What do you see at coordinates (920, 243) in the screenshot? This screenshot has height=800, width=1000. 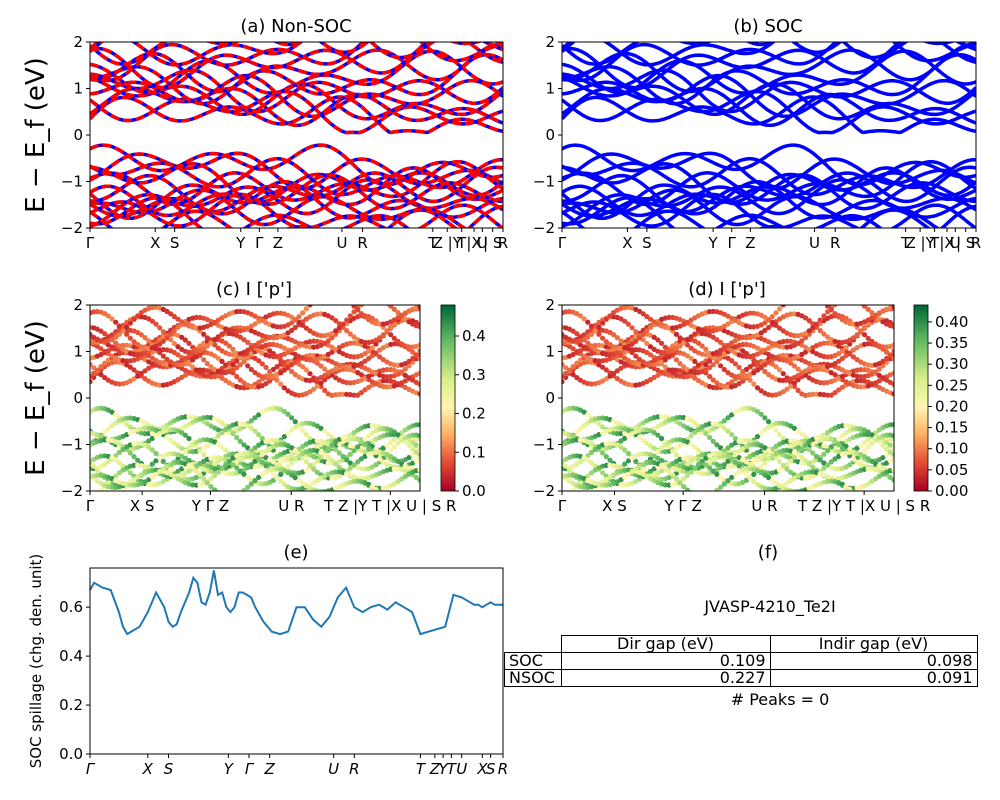 I see `x-tick-label: Z |Y` at bounding box center [920, 243].